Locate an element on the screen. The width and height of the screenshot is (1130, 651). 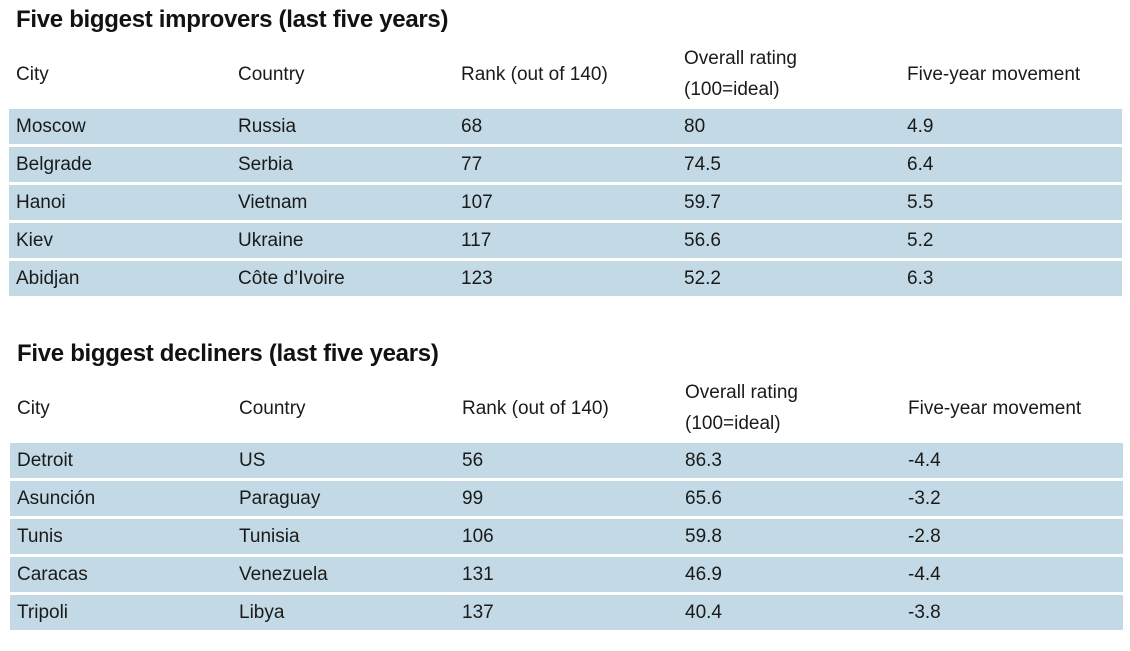
table-row: Detroit US 56 86.3 -4.4 is located at coordinates (566, 460).